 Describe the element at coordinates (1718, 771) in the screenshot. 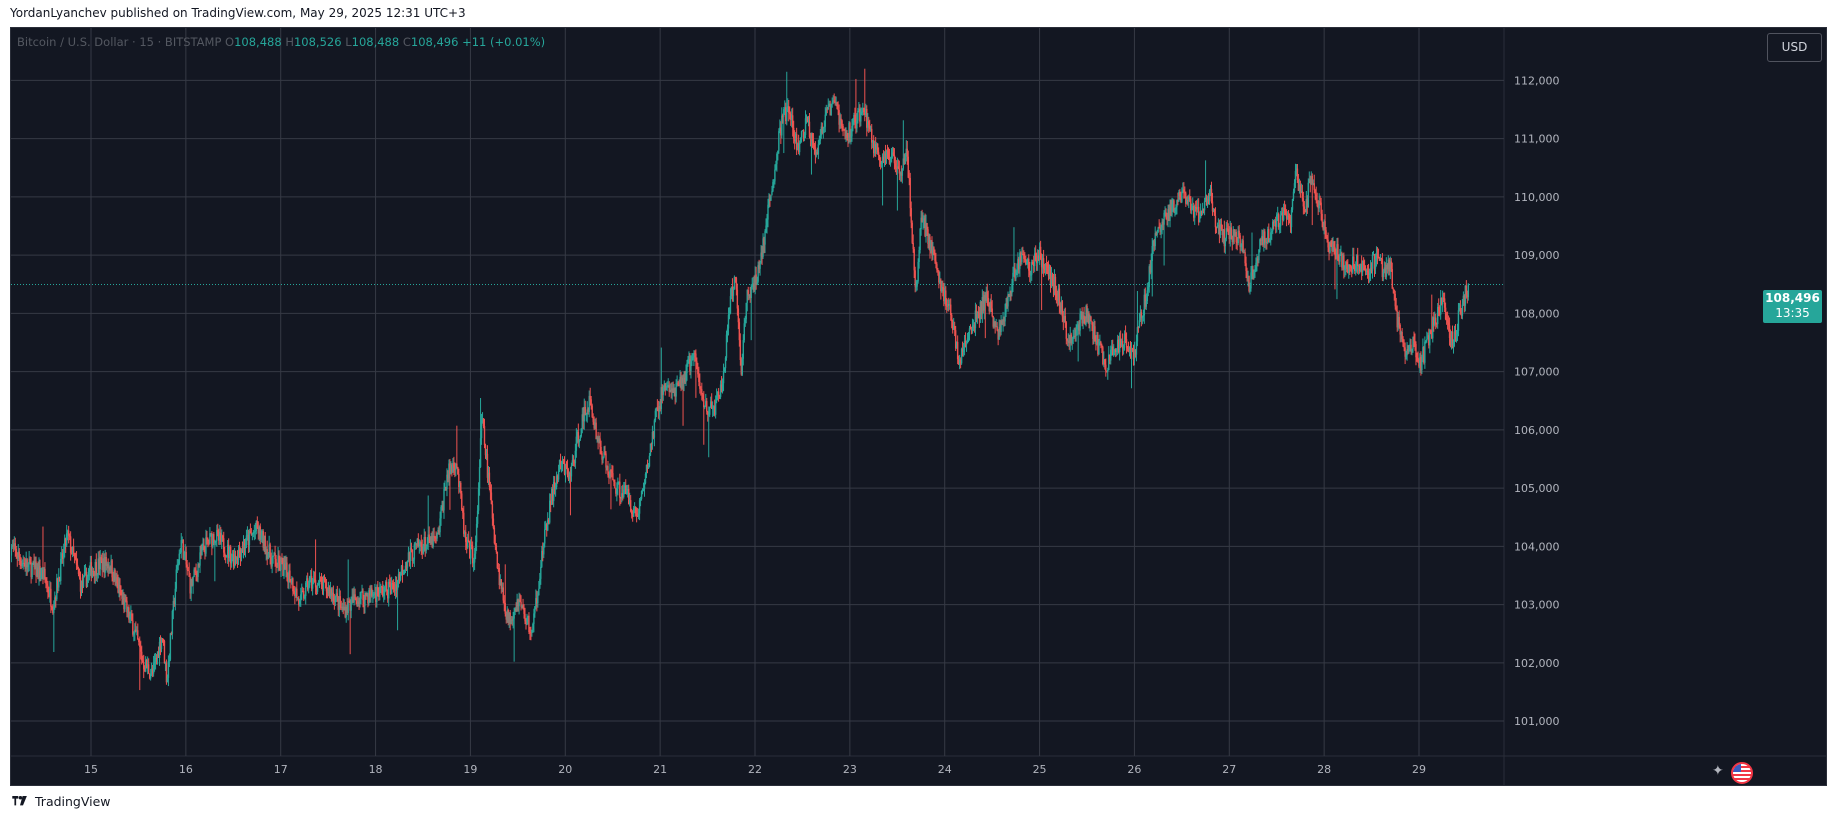

I see `rocket-icon: ✦` at that location.